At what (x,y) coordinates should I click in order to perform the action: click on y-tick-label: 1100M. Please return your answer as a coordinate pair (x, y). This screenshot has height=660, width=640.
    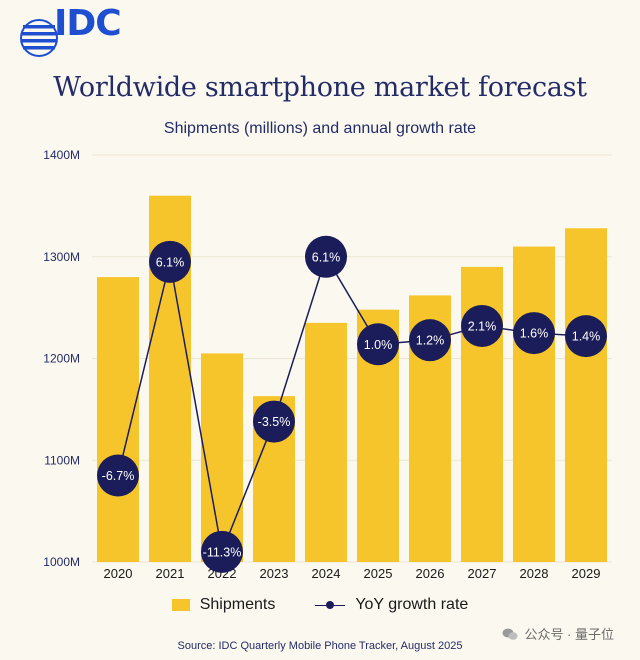
    Looking at the image, I should click on (62, 460).